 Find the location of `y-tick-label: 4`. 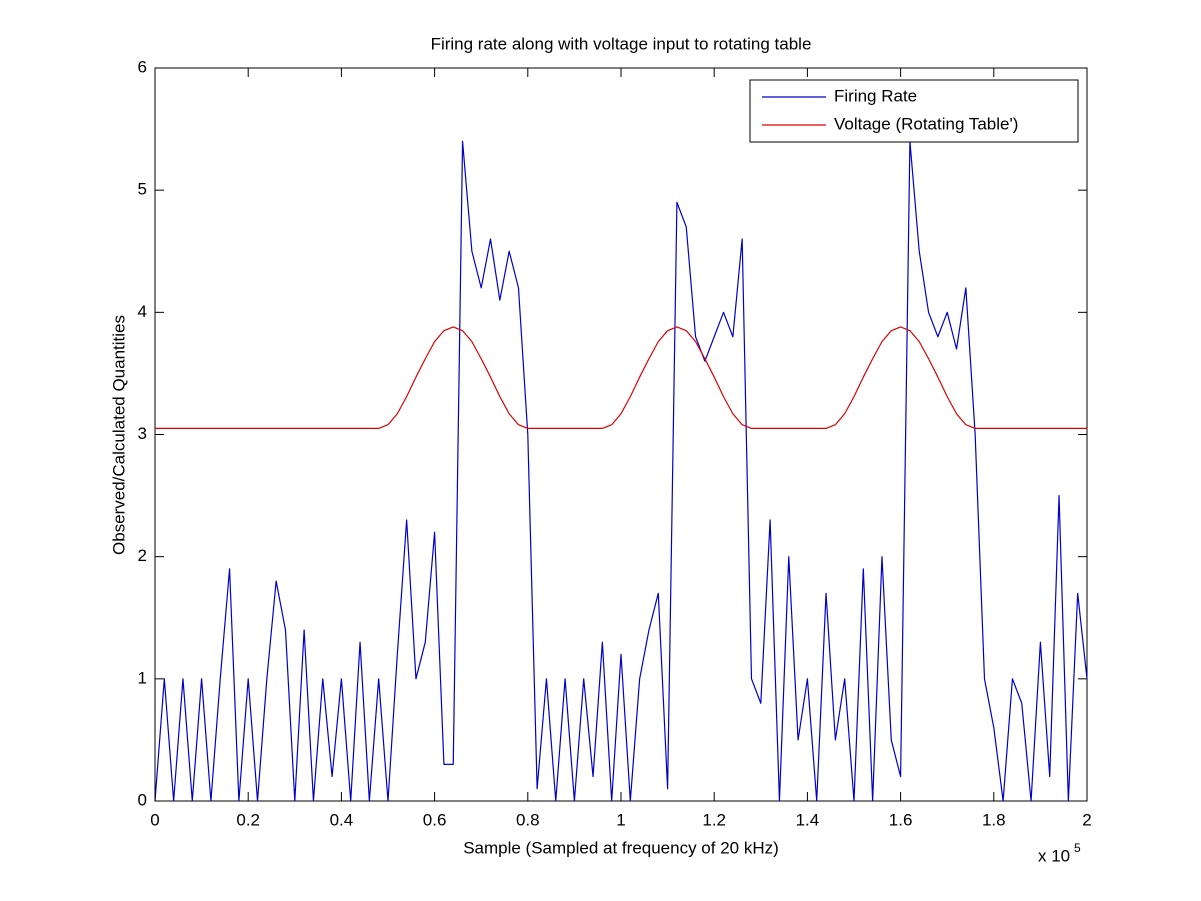

y-tick-label: 4 is located at coordinates (142, 311).